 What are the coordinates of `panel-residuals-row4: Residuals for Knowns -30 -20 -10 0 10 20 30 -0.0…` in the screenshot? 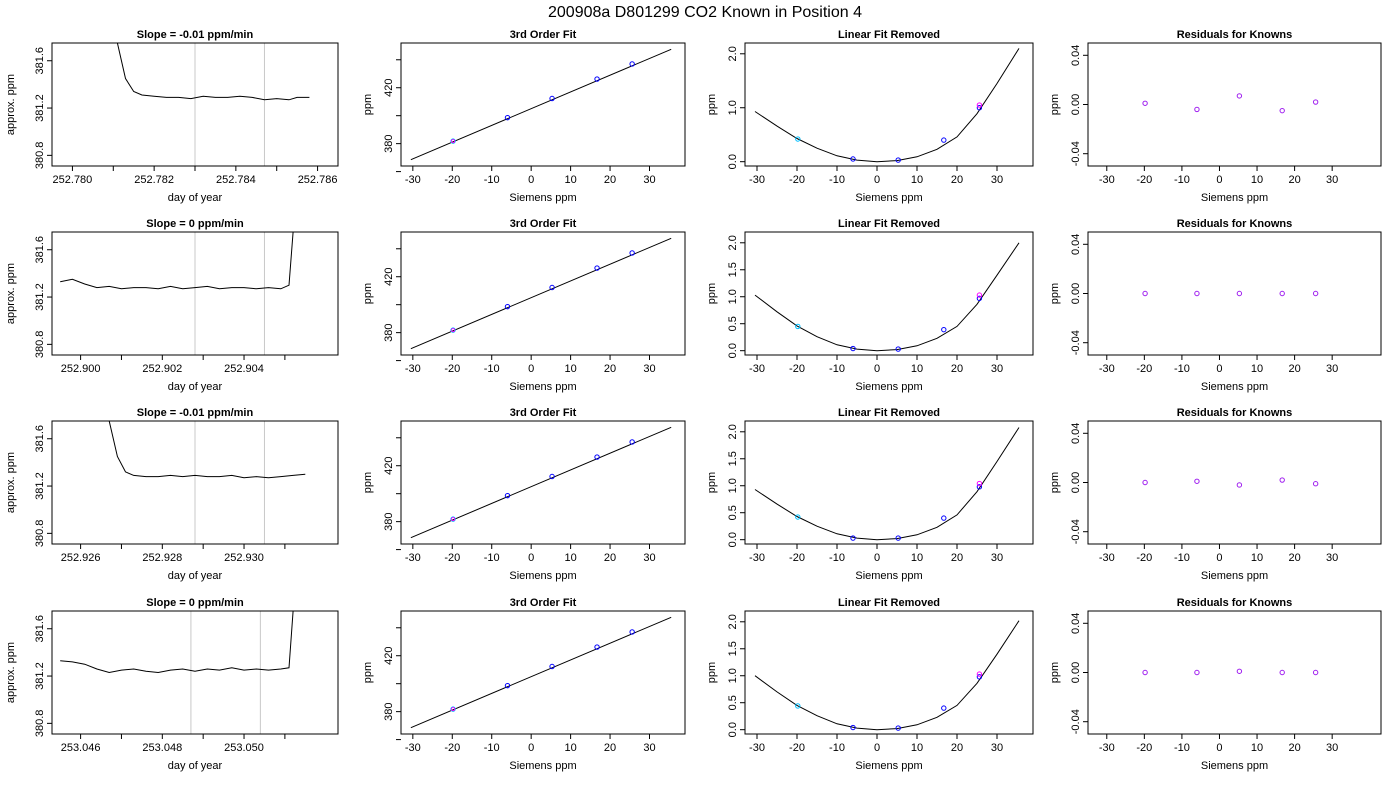 It's located at (1215, 684).